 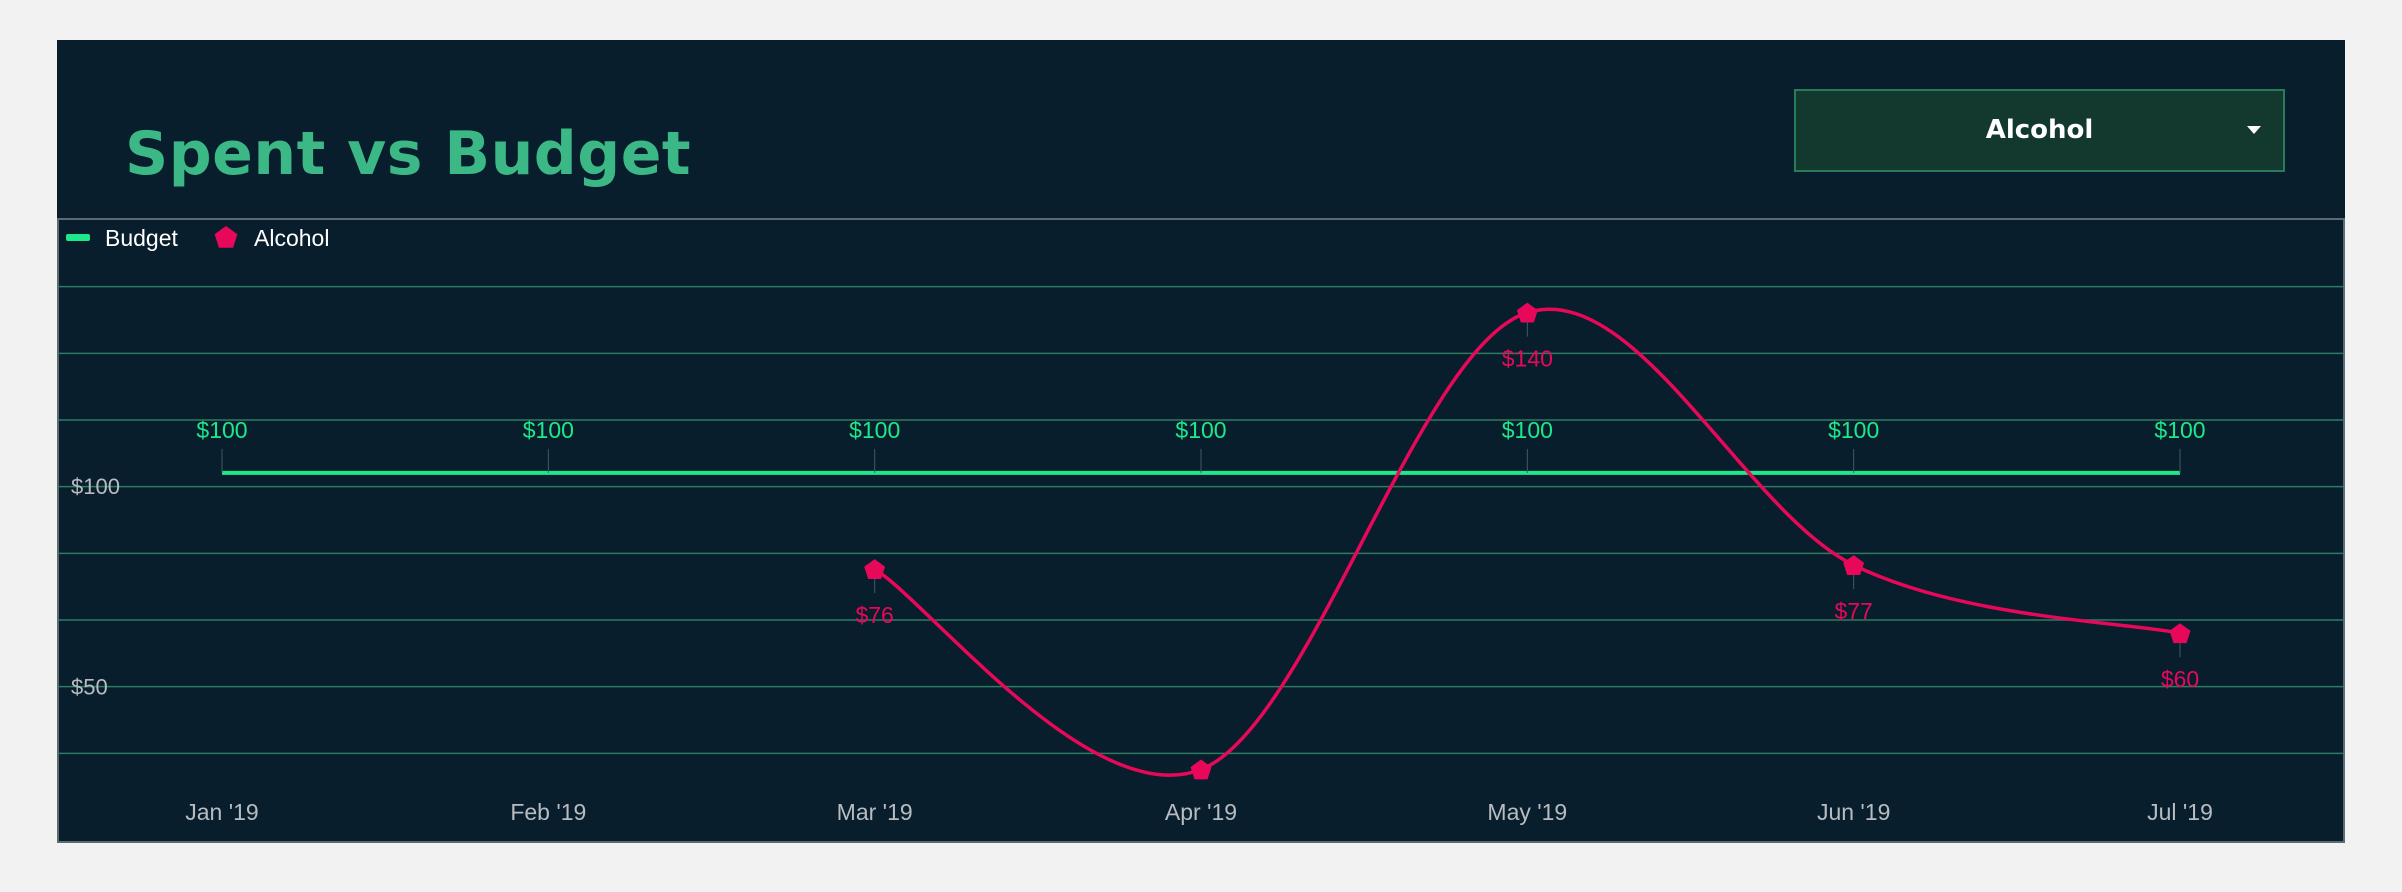 What do you see at coordinates (221, 812) in the screenshot?
I see `x-tick-label: Jan '19` at bounding box center [221, 812].